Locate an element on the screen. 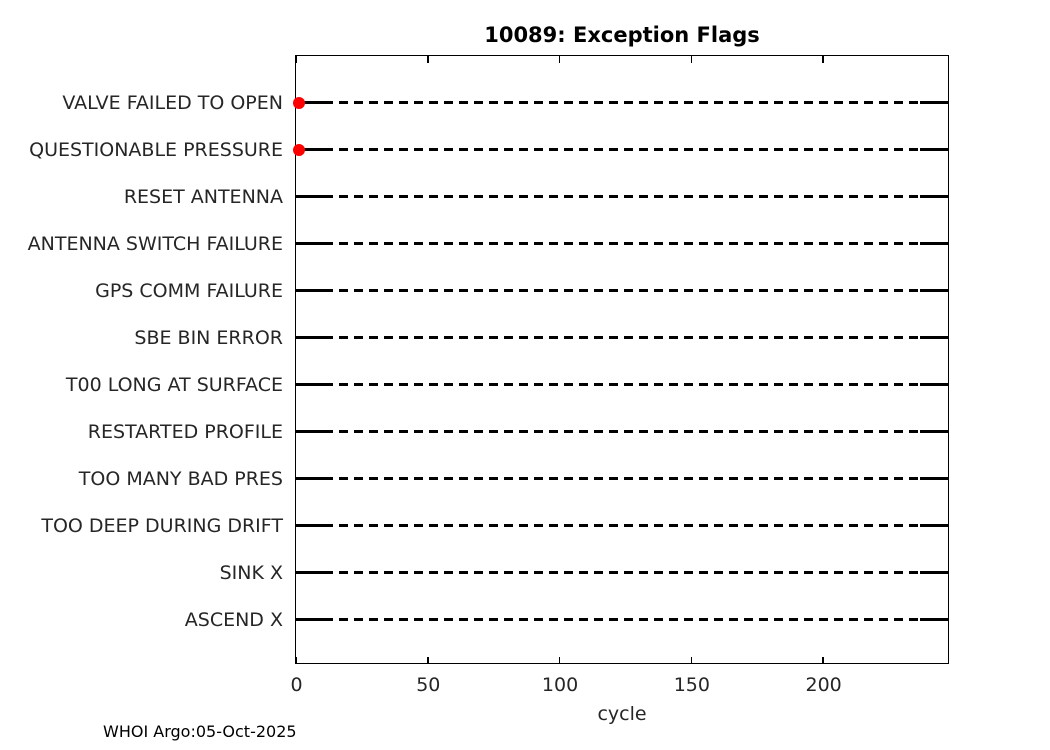  y-tick-label: RESET ANTENNA is located at coordinates (203, 197).